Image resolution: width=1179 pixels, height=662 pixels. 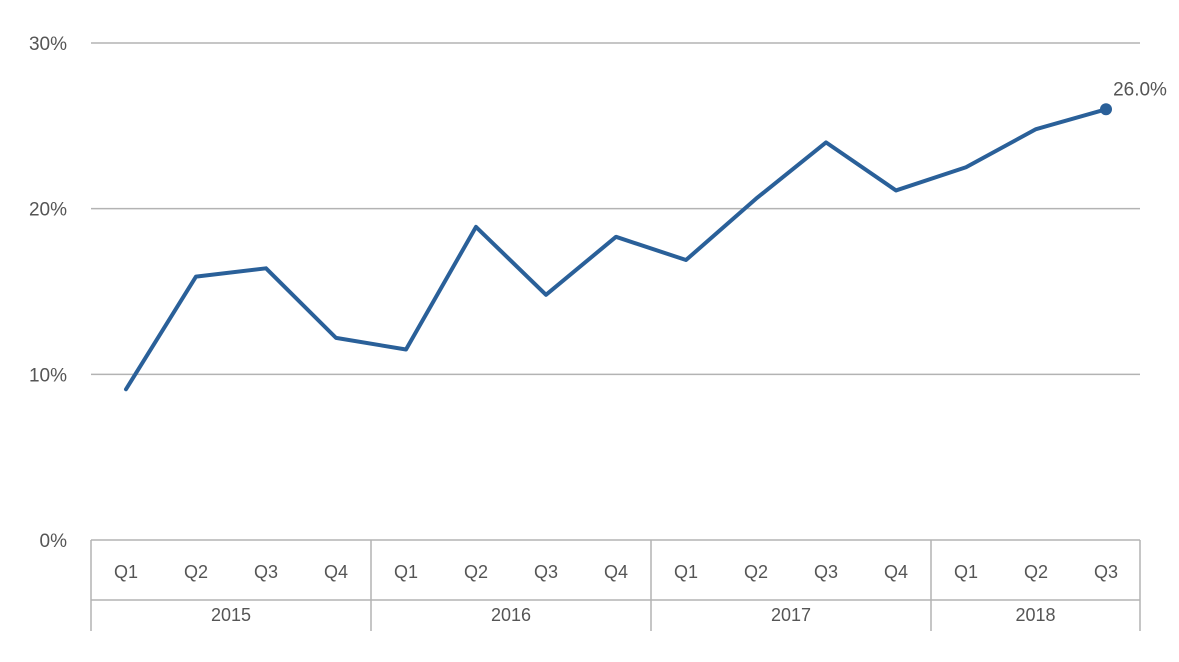 I want to click on y-tick-label: 0%, so click(x=54, y=541).